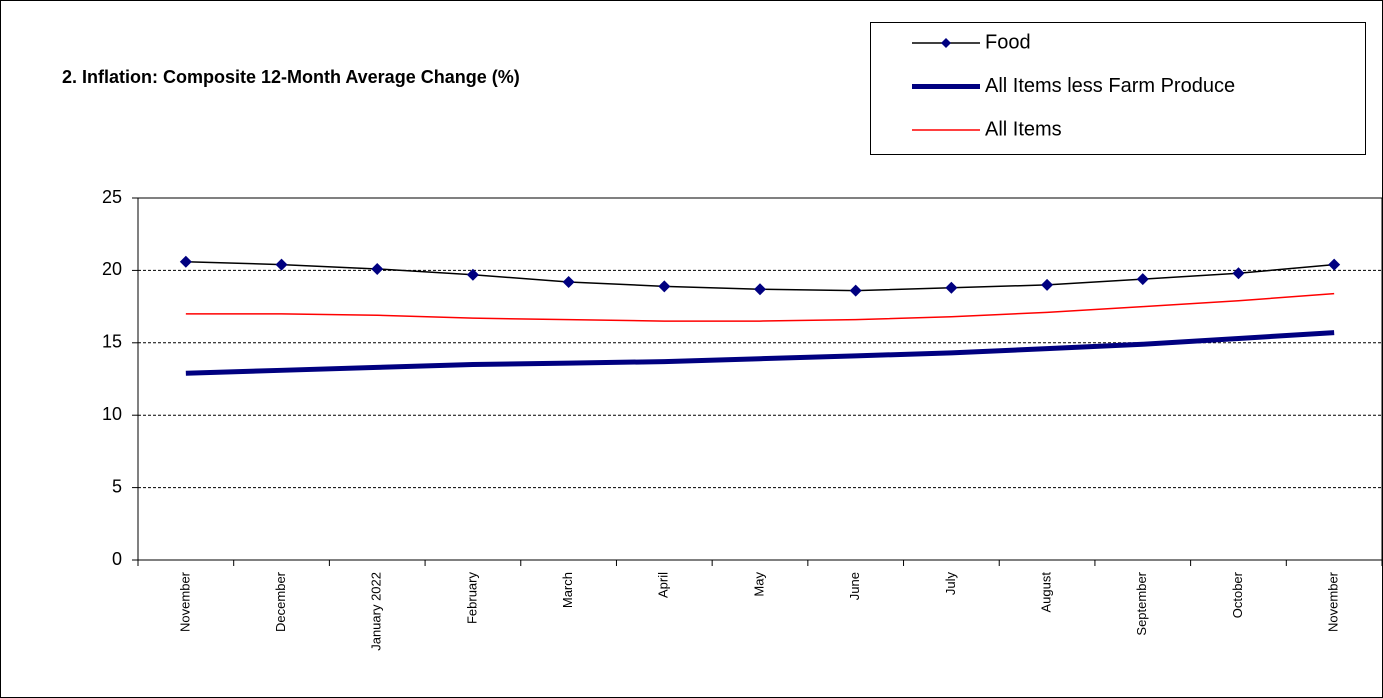 This screenshot has height=698, width=1383. What do you see at coordinates (117, 559) in the screenshot?
I see `y-tick-label: 0` at bounding box center [117, 559].